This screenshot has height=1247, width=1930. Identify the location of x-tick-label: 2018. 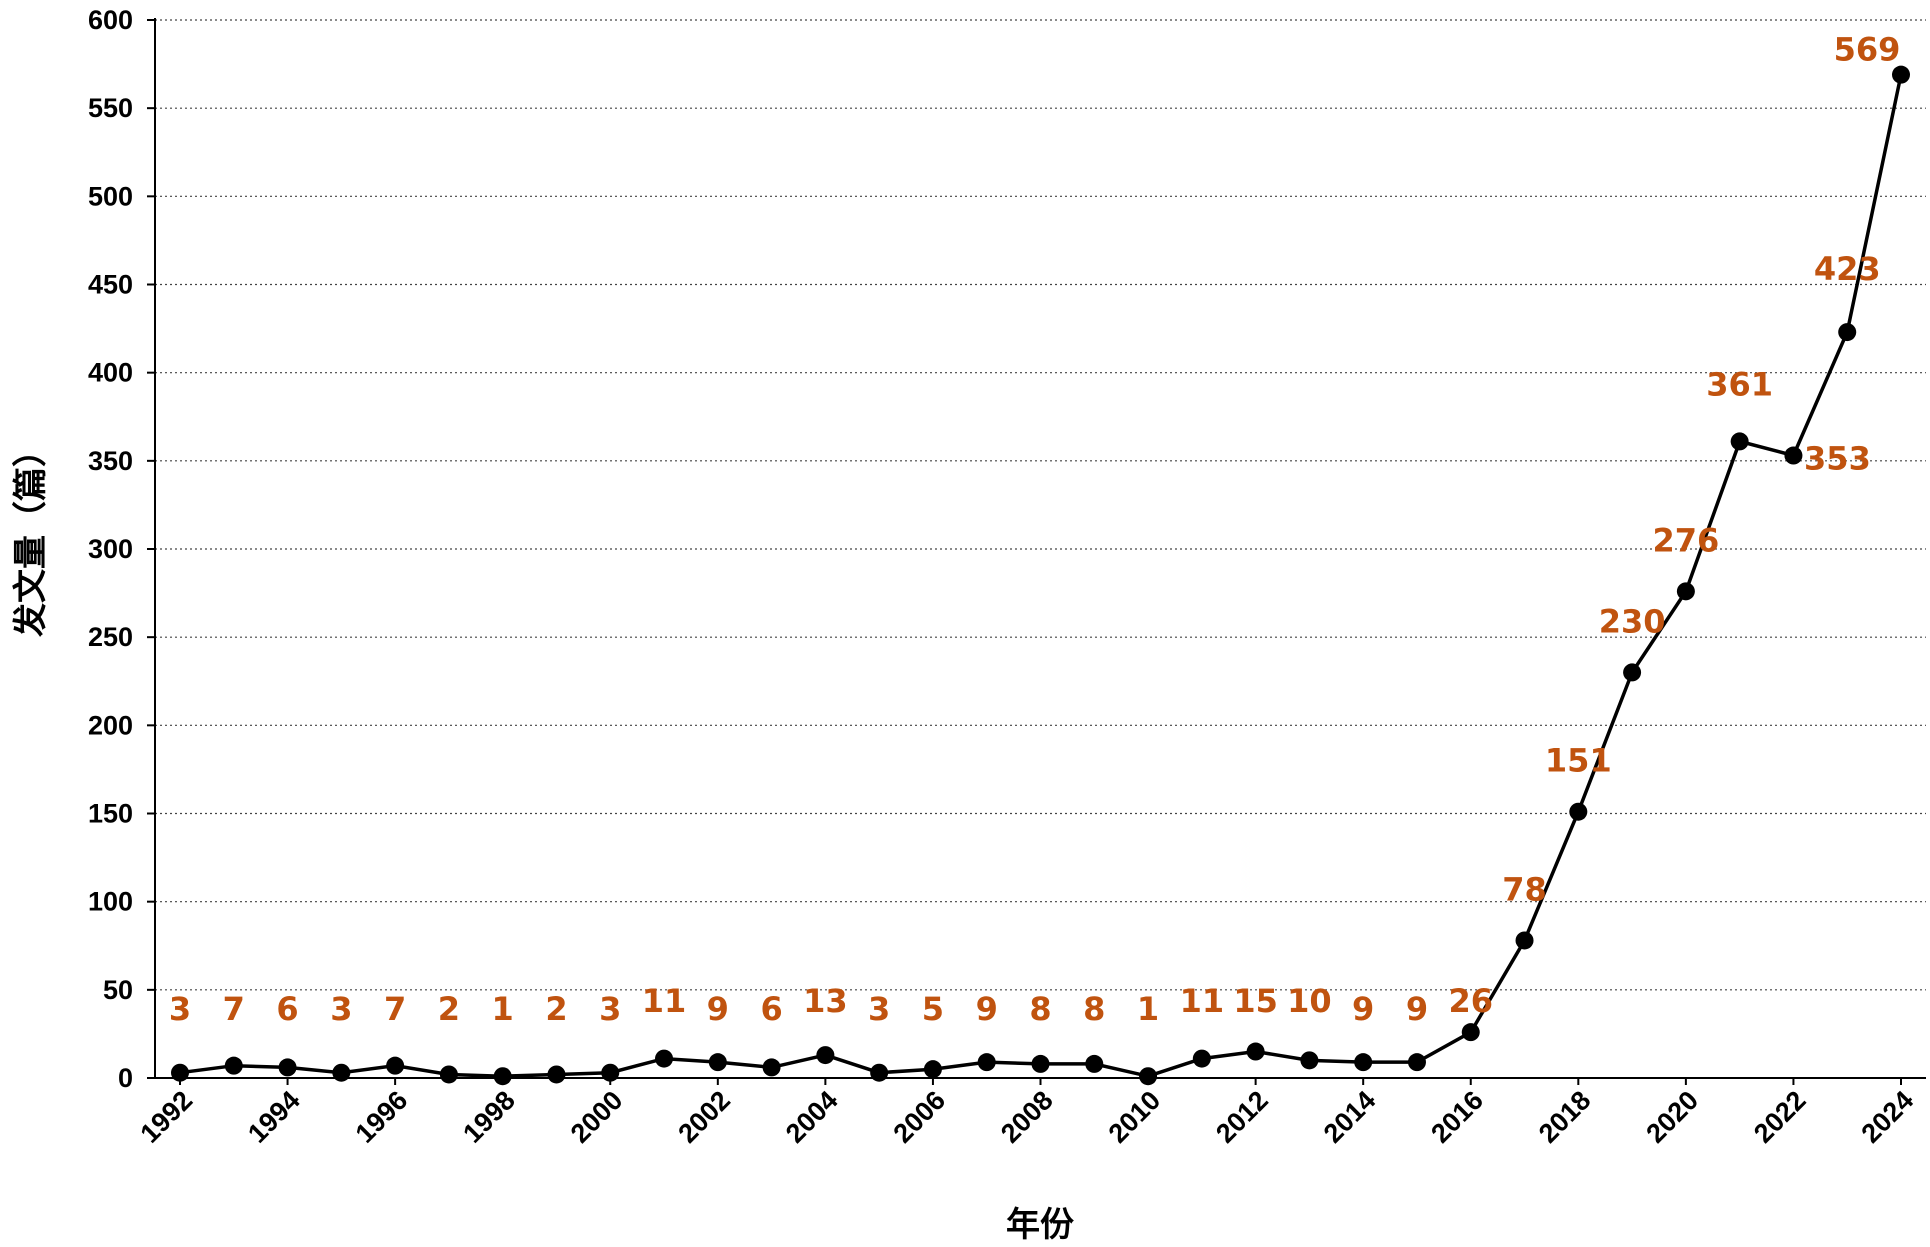
(1565, 1117).